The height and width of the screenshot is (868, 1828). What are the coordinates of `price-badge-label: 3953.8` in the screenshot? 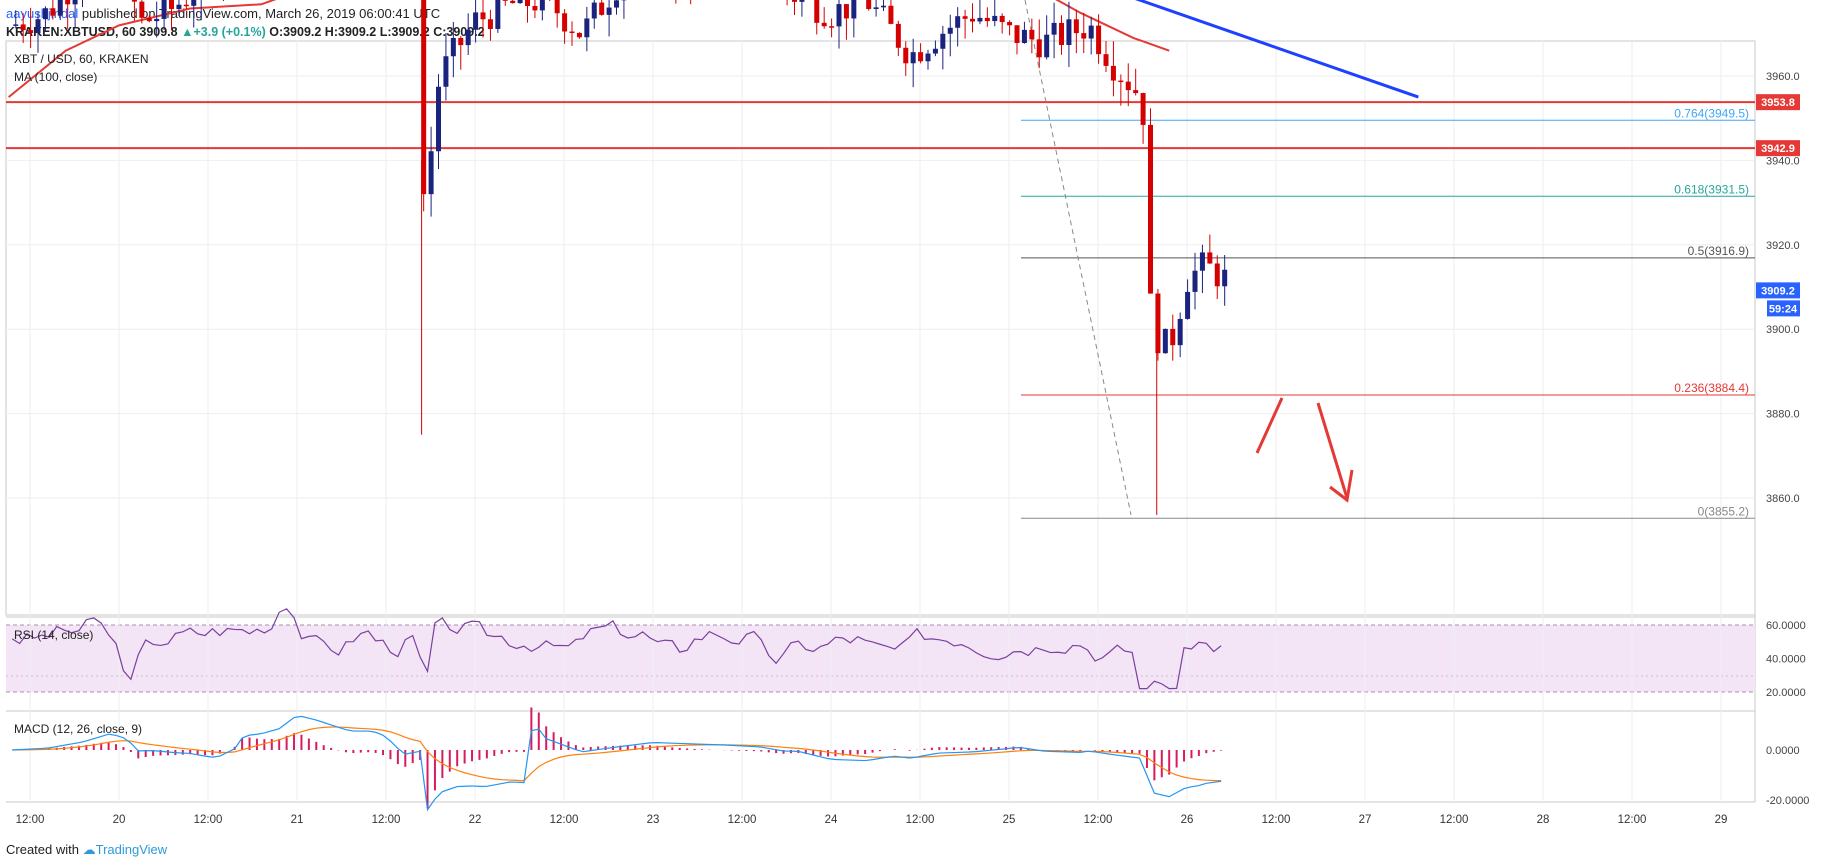 It's located at (1778, 103).